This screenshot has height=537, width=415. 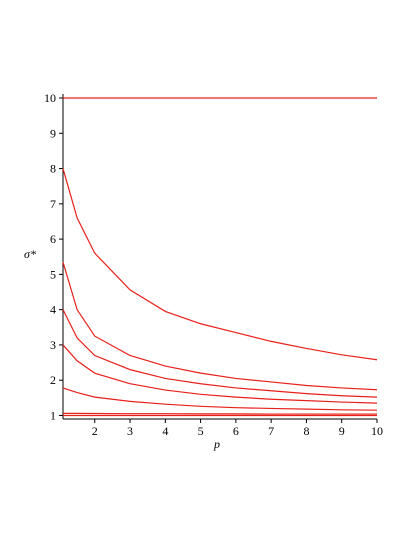 What do you see at coordinates (201, 431) in the screenshot?
I see `x-tick-label: 5` at bounding box center [201, 431].